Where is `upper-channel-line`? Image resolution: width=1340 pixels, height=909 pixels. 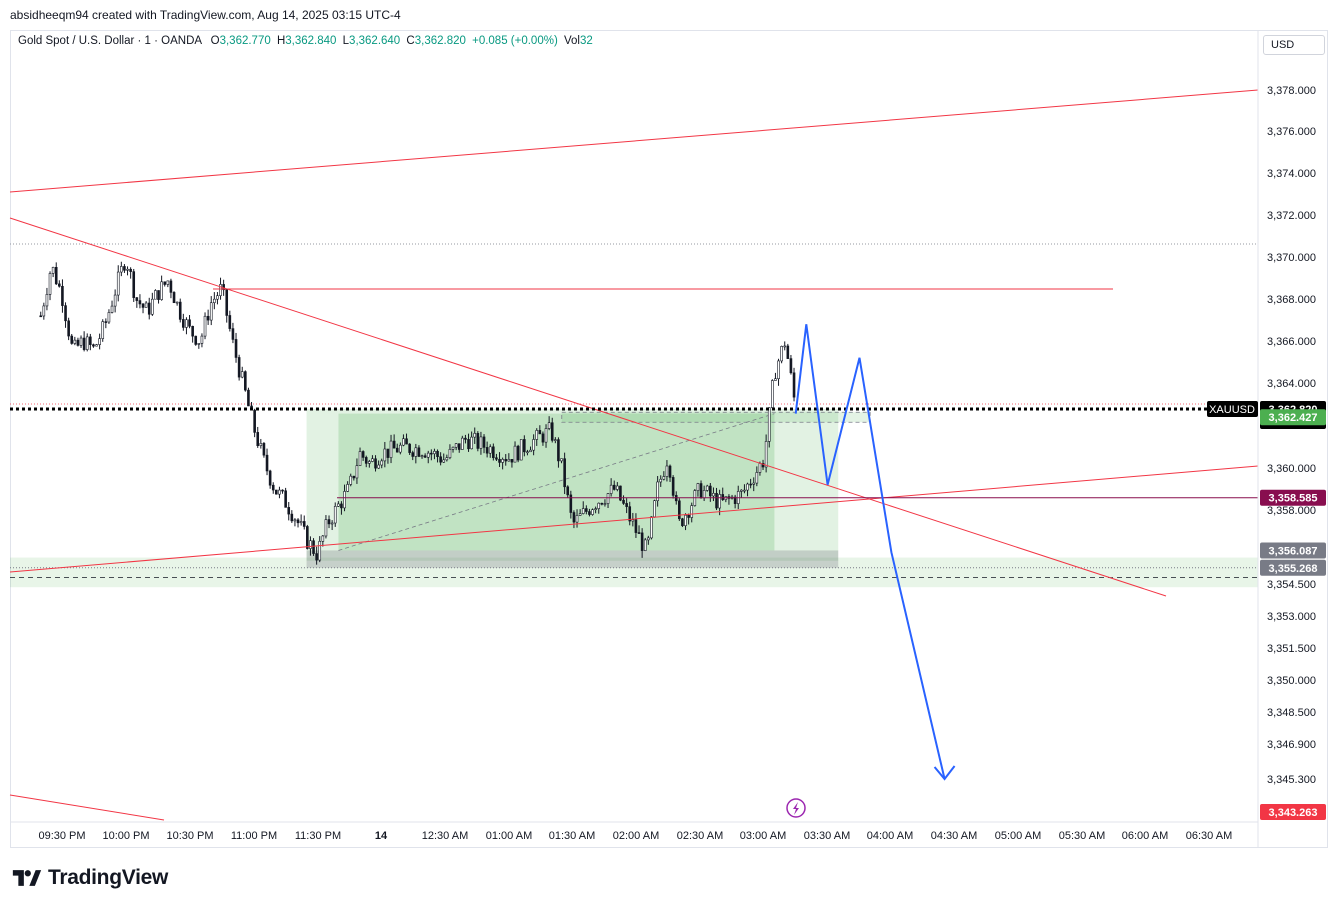
upper-channel-line is located at coordinates (634, 141).